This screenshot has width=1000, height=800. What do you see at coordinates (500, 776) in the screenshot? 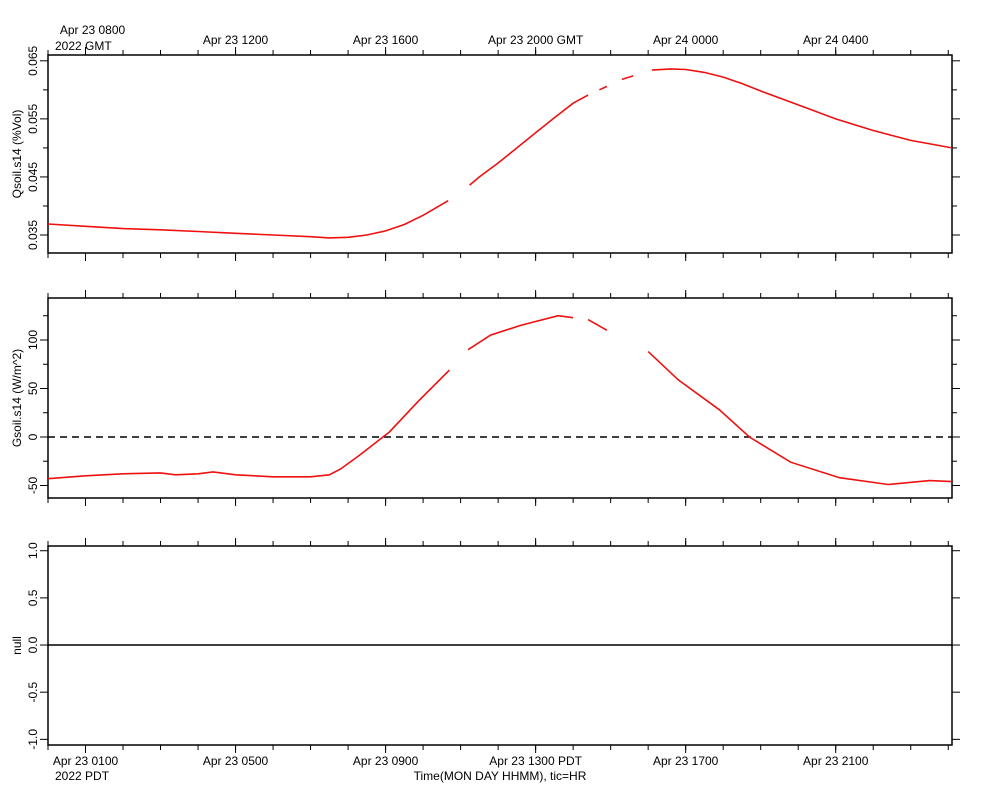
I see `x-axis-label: Time(MON DAY HHMM), tic=HR` at bounding box center [500, 776].